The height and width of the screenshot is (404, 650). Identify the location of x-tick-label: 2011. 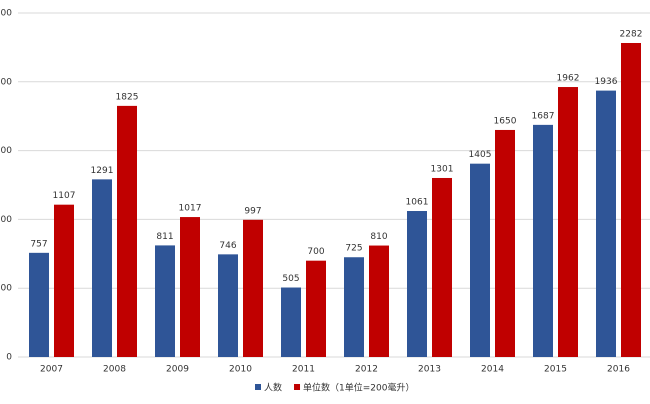
(303, 370).